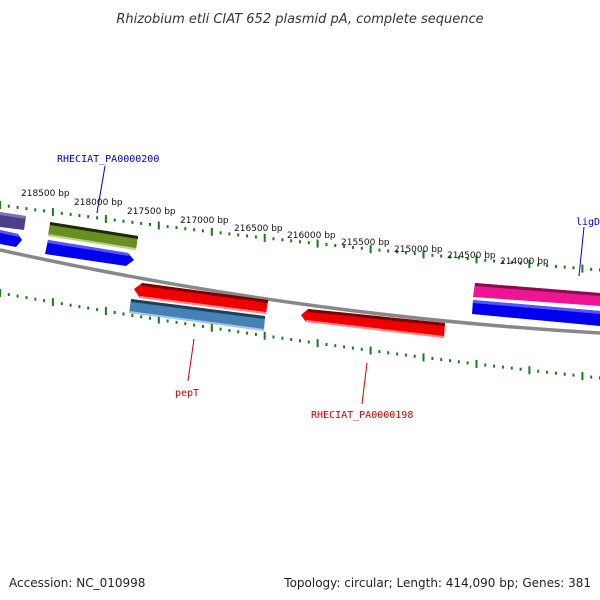 Image resolution: width=600 pixels, height=600 pixels. Describe the element at coordinates (418, 250) in the screenshot. I see `scale-label: 215000 bp` at that location.